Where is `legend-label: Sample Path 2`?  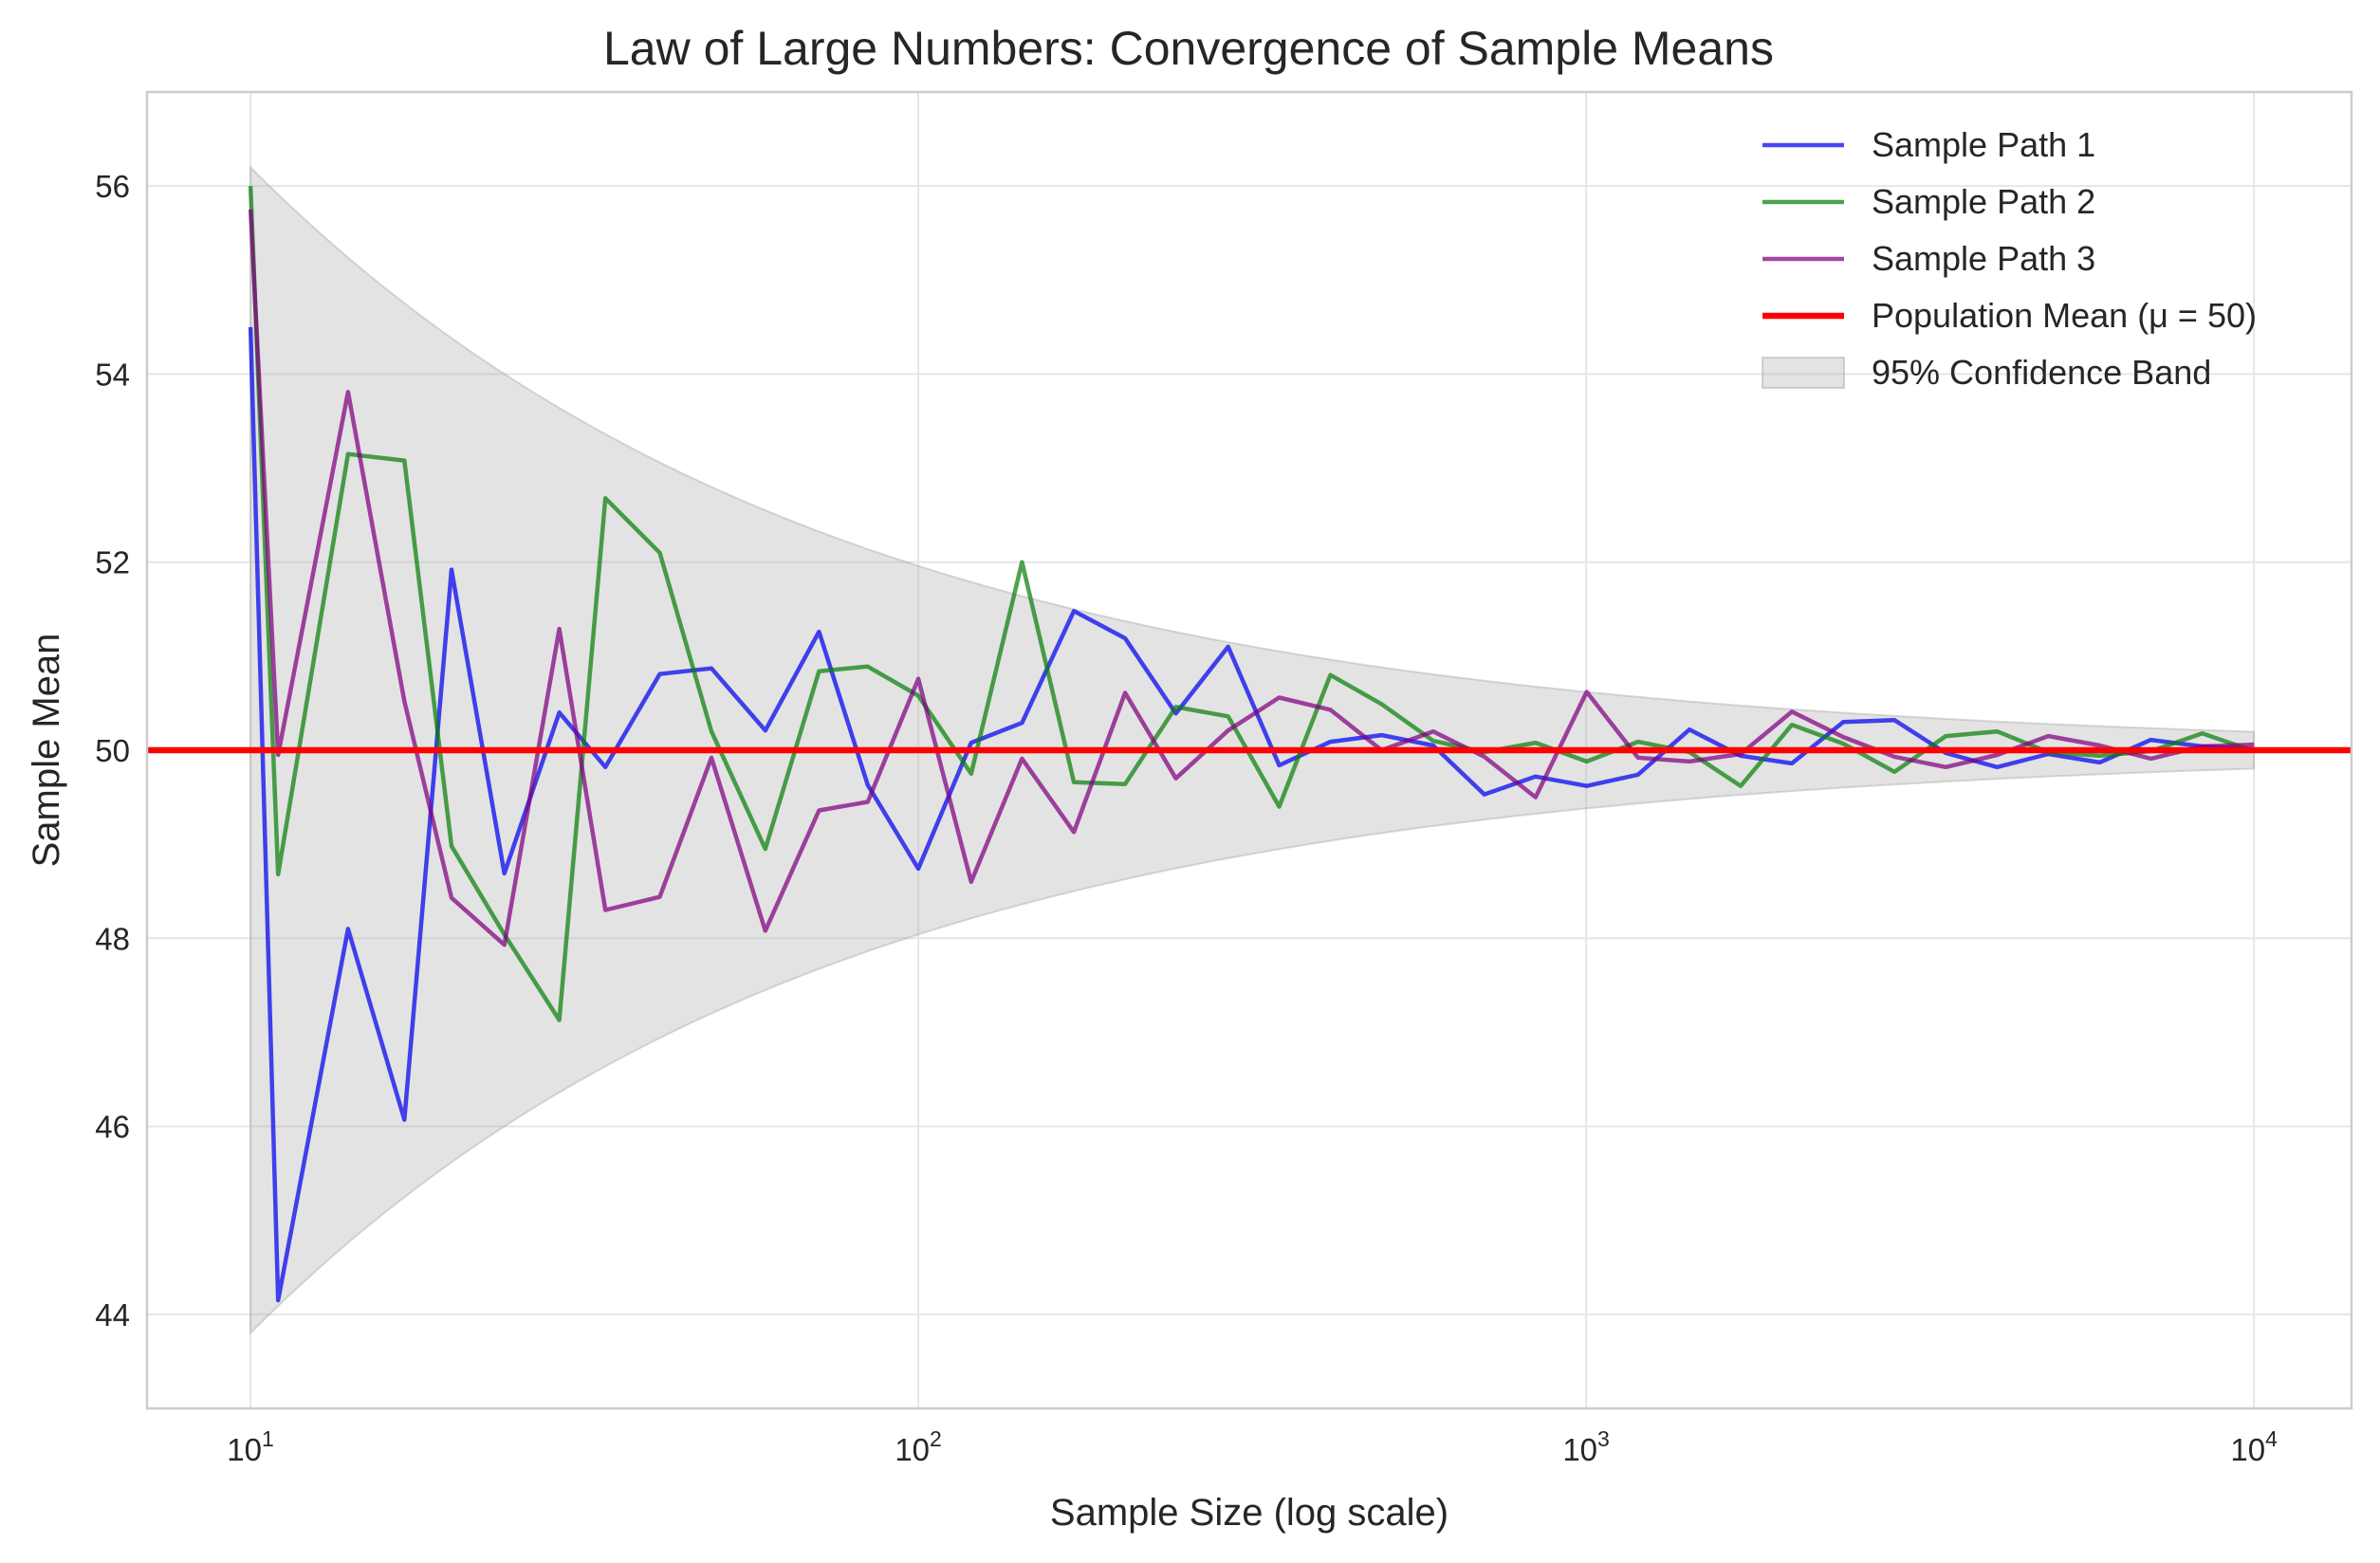 legend-label: Sample Path 2 is located at coordinates (1983, 201).